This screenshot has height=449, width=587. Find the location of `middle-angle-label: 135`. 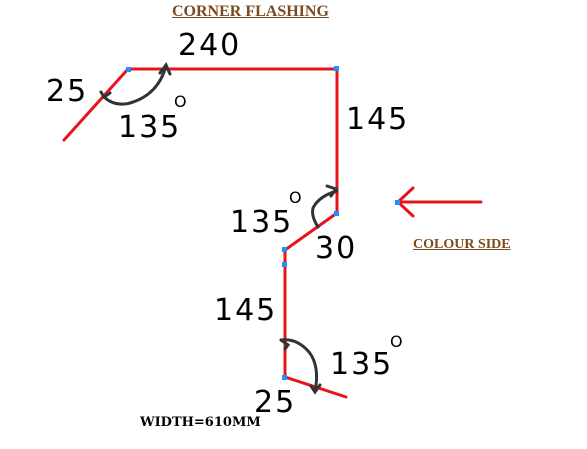

middle-angle-label: 135 is located at coordinates (261, 222).